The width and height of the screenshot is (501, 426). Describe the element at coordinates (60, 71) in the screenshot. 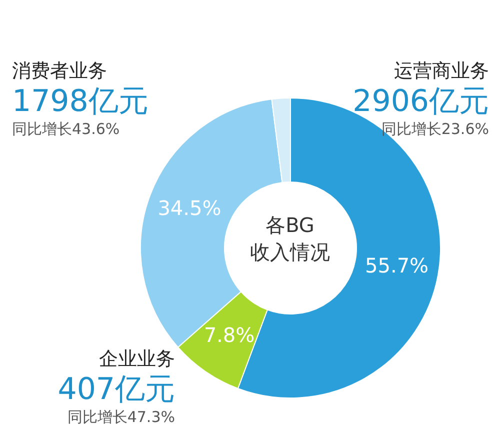

I see `slice-label: 消费者业务` at that location.